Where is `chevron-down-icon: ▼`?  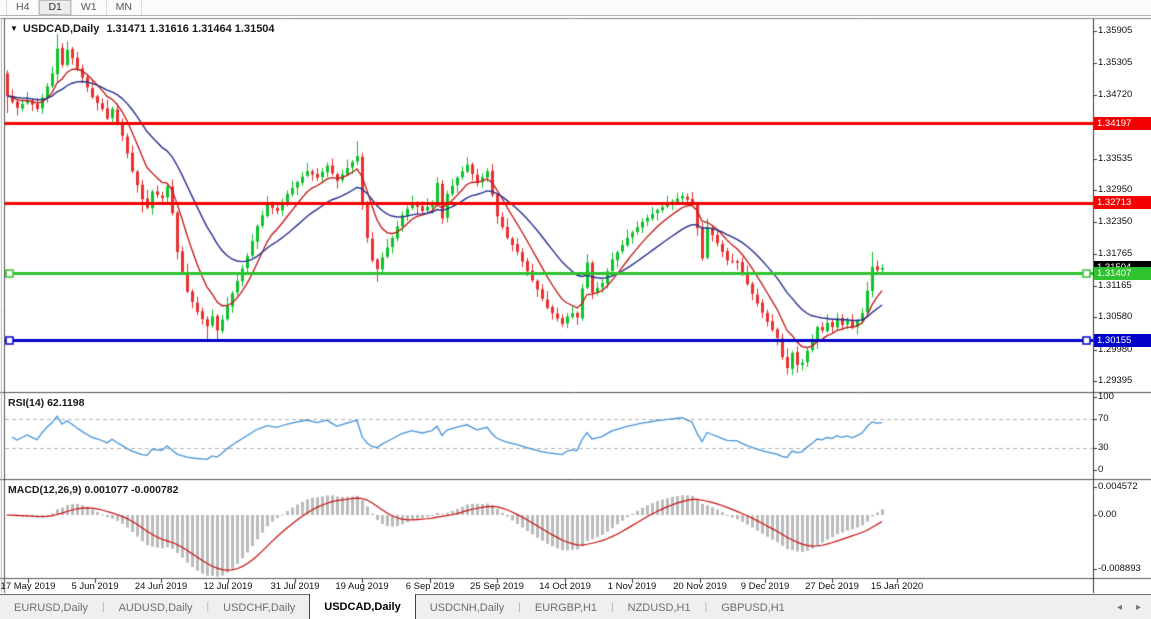
chevron-down-icon: ▼ is located at coordinates (14, 28).